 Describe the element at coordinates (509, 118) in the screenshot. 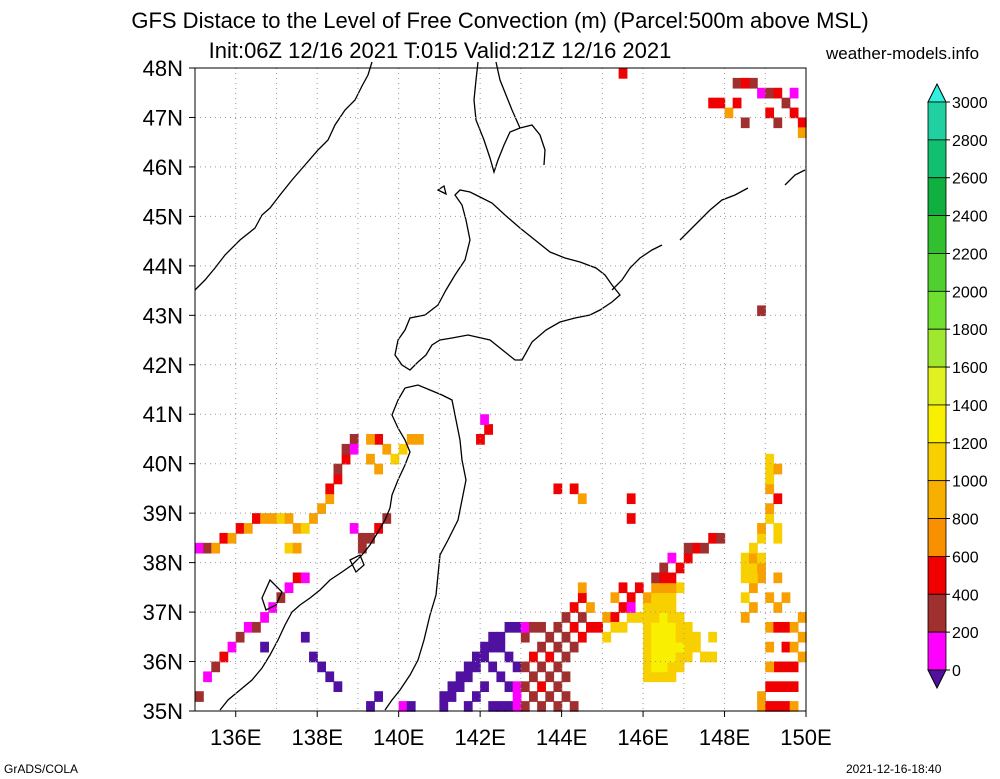

I see `coast-sakhalin` at that location.